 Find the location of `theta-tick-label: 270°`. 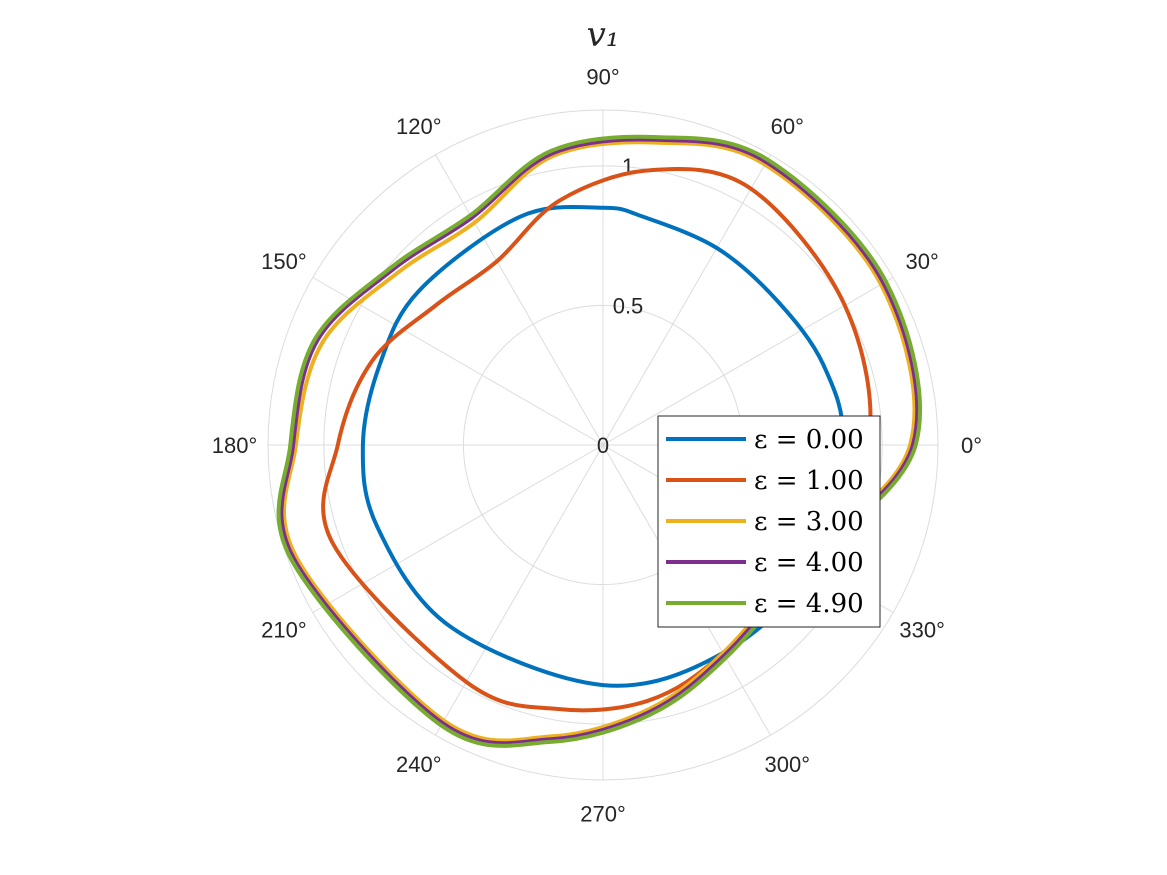

theta-tick-label: 270° is located at coordinates (603, 814).